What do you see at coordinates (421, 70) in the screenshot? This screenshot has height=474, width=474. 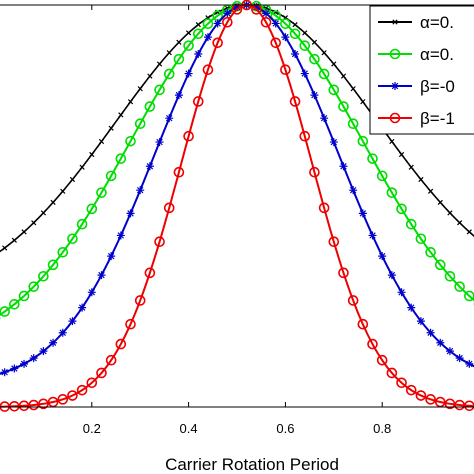 I see `legend: α=0. α=0. β=-0 β=-1` at bounding box center [421, 70].